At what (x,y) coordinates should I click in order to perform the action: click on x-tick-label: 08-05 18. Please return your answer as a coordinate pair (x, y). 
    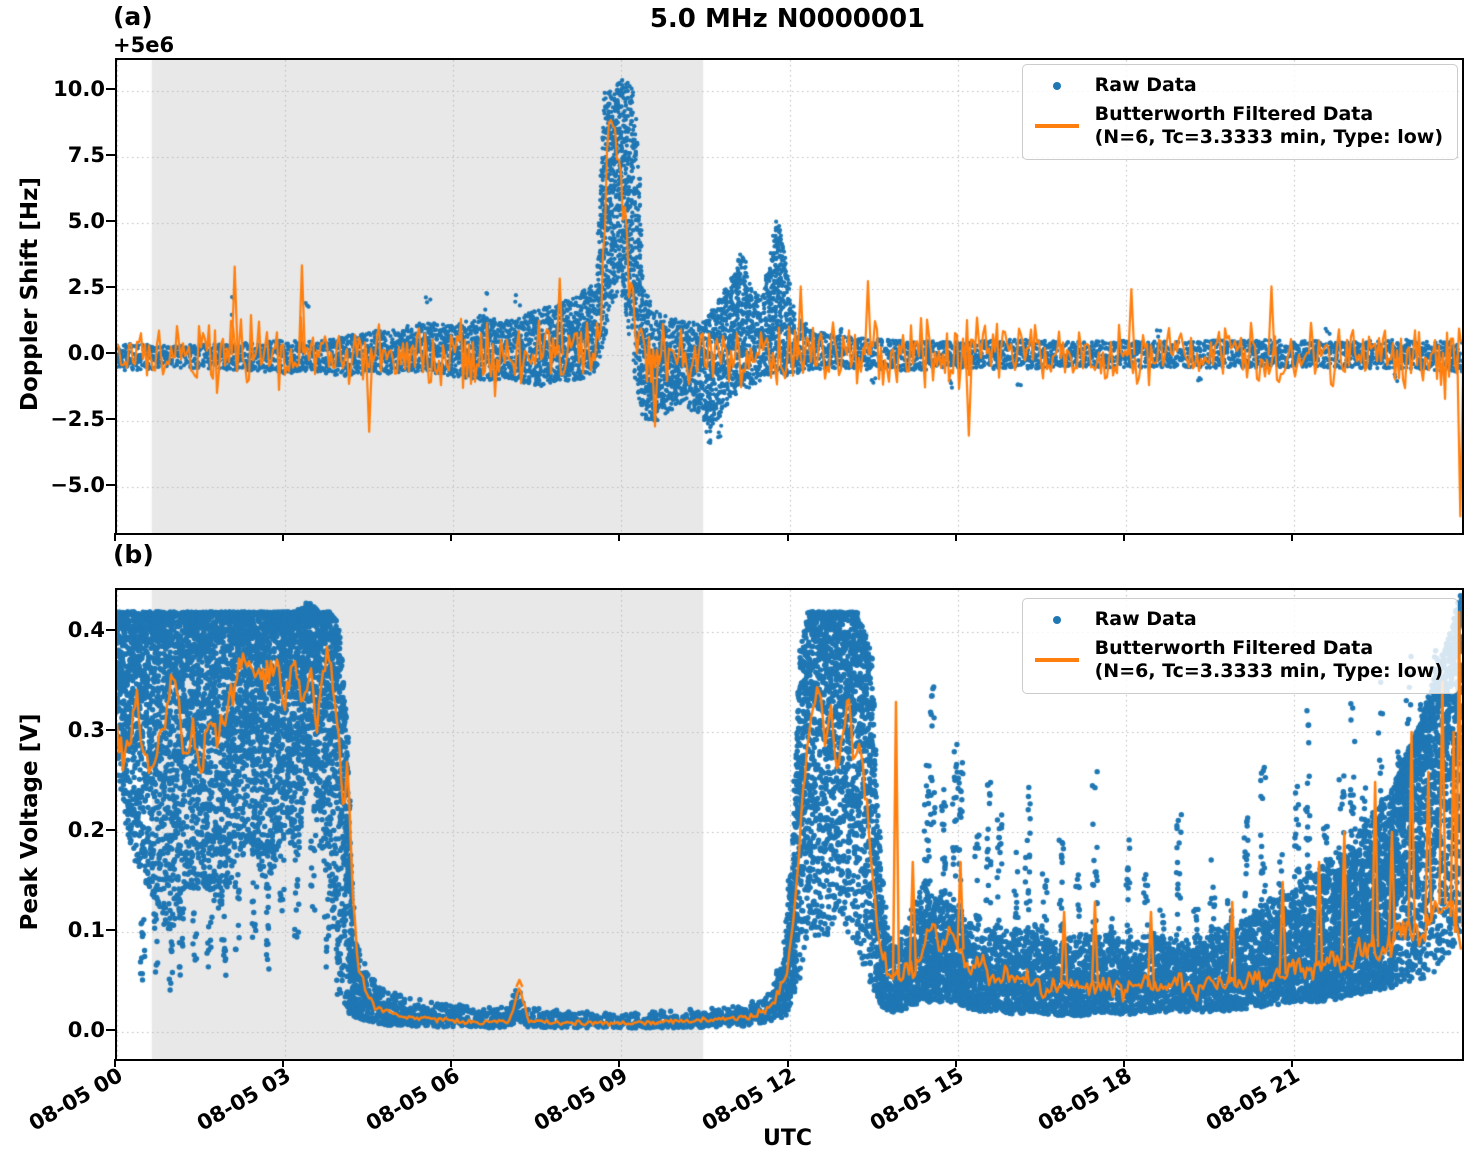
    Looking at the image, I should click on (1084, 1099).